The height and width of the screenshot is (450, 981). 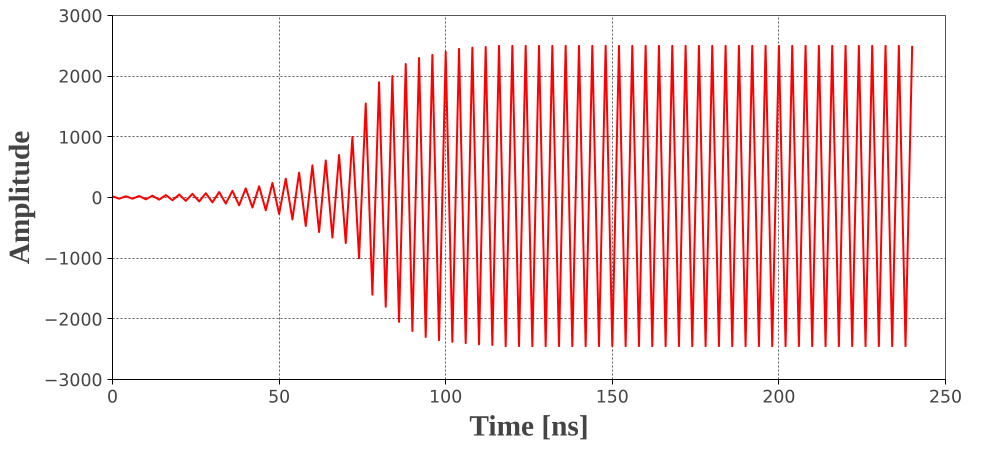 What do you see at coordinates (112, 398) in the screenshot?
I see `x-tick-label: 0` at bounding box center [112, 398].